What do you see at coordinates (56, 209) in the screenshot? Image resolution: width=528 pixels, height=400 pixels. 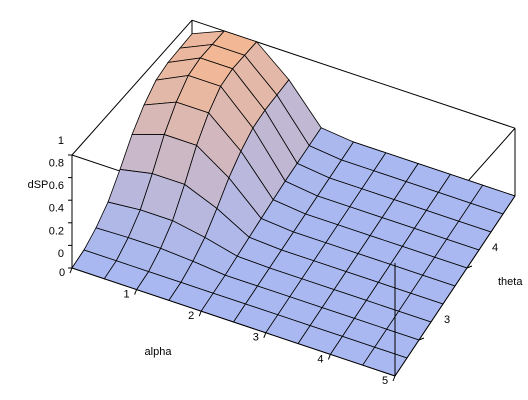 I see `z-tick-label: 0.4` at bounding box center [56, 209].